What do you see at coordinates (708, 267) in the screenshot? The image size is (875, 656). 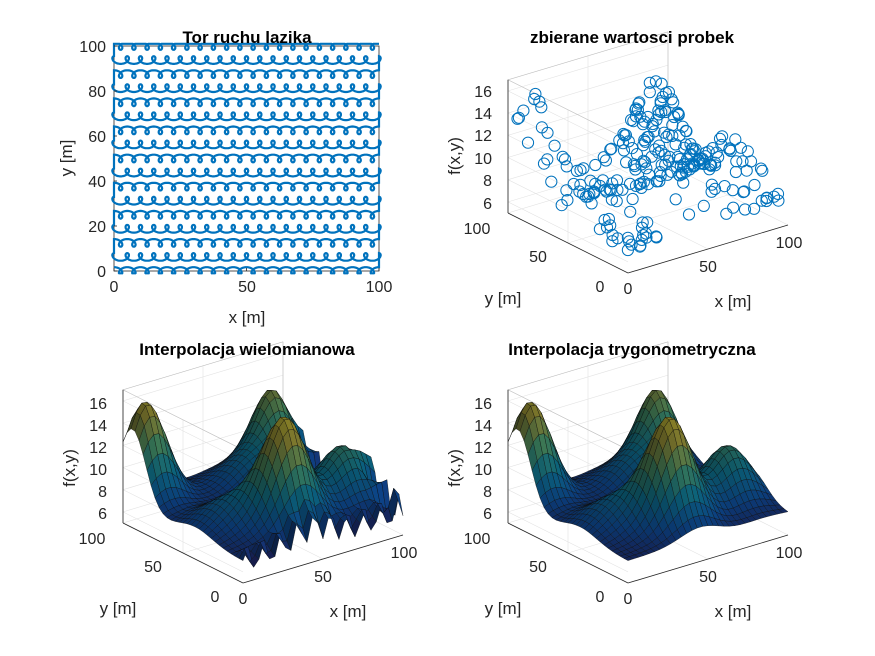 I see `samples-xtick-1: 50` at bounding box center [708, 267].